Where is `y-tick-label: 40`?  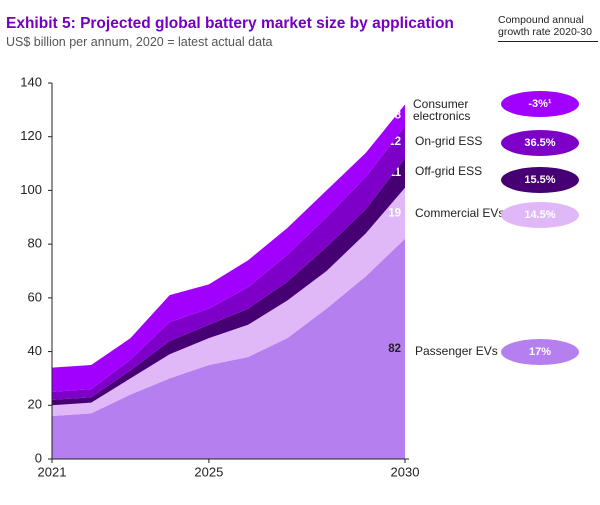
y-tick-label: 40 is located at coordinates (35, 350).